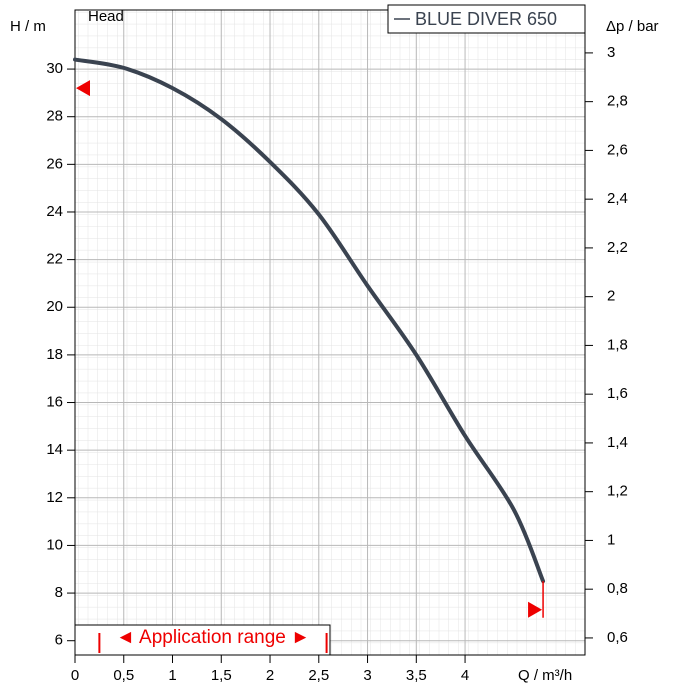 The height and width of the screenshot is (695, 681). What do you see at coordinates (617, 198) in the screenshot?
I see `y2-tick-label: 2,4` at bounding box center [617, 198].